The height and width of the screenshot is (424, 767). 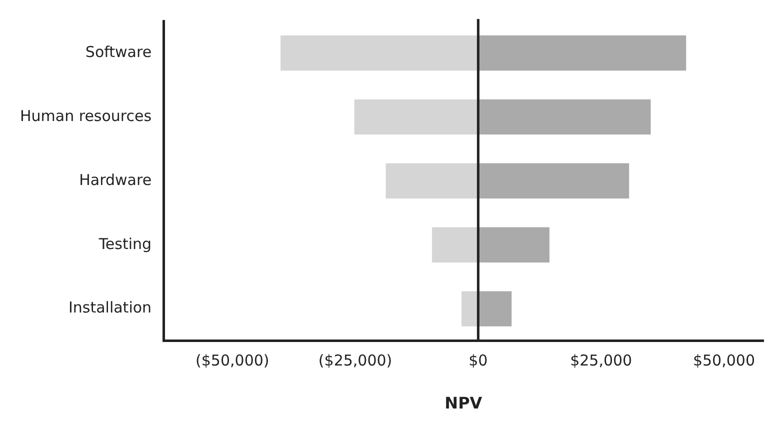 What do you see at coordinates (86, 115) in the screenshot?
I see `y-tick-label: Human resources` at bounding box center [86, 115].